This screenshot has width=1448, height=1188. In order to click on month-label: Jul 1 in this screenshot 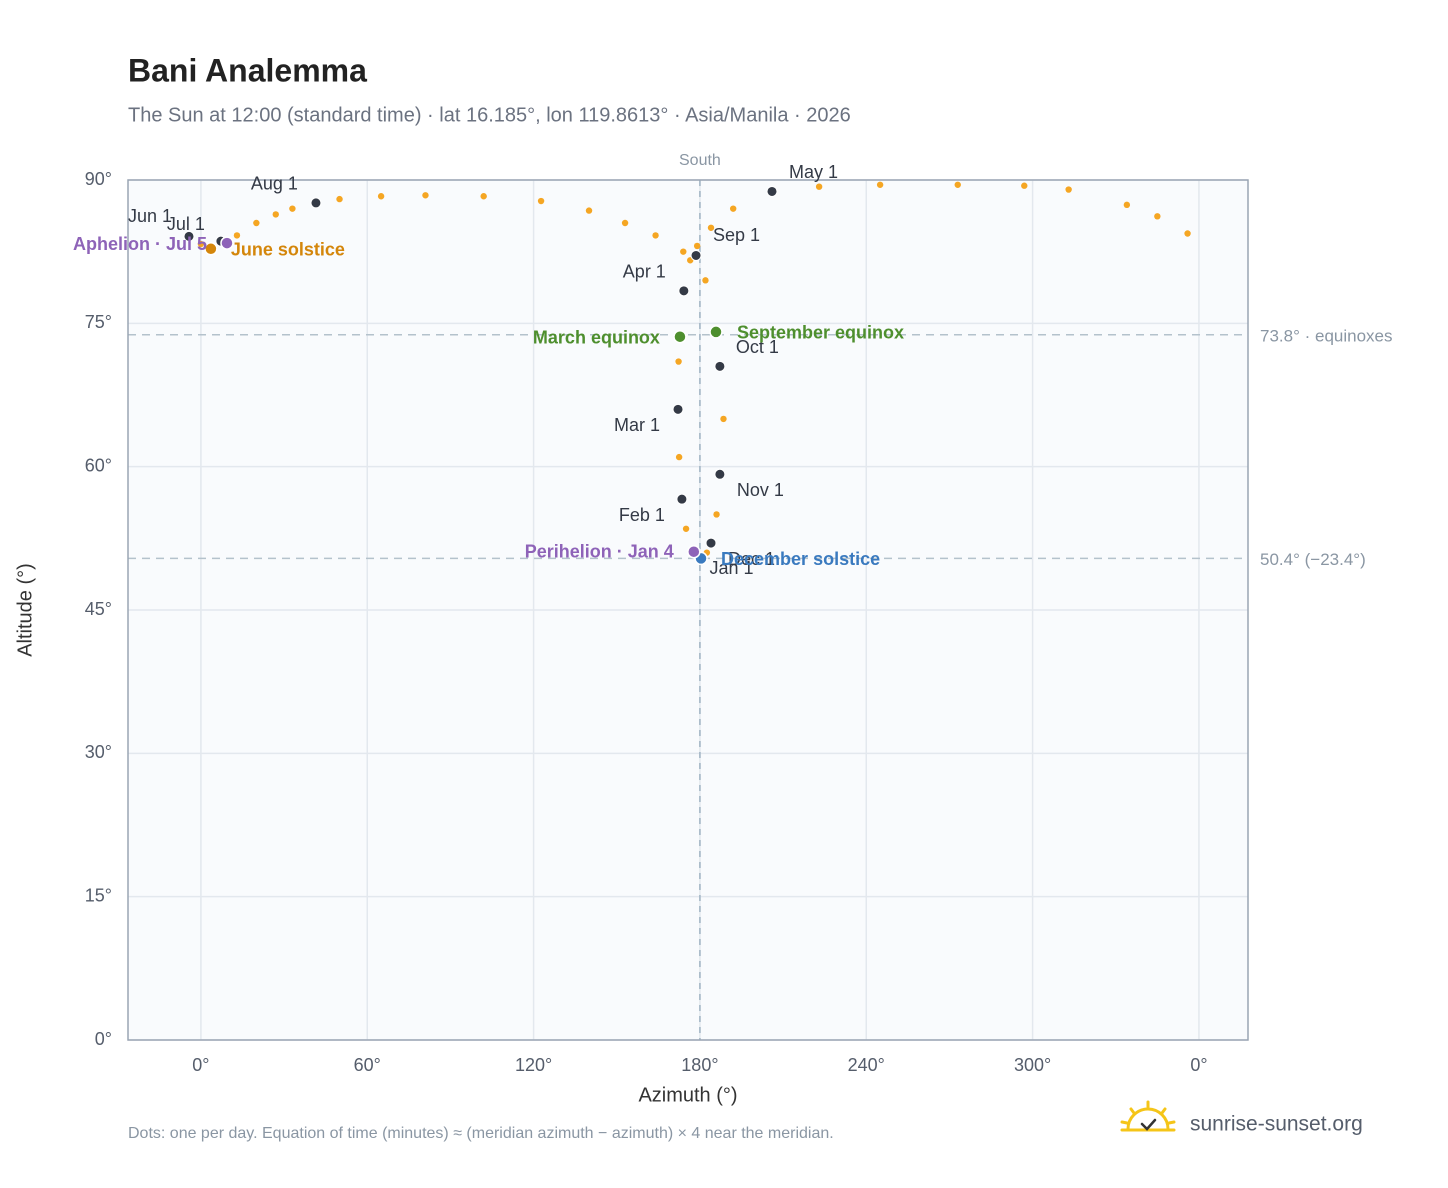, I will do `click(186, 224)`.